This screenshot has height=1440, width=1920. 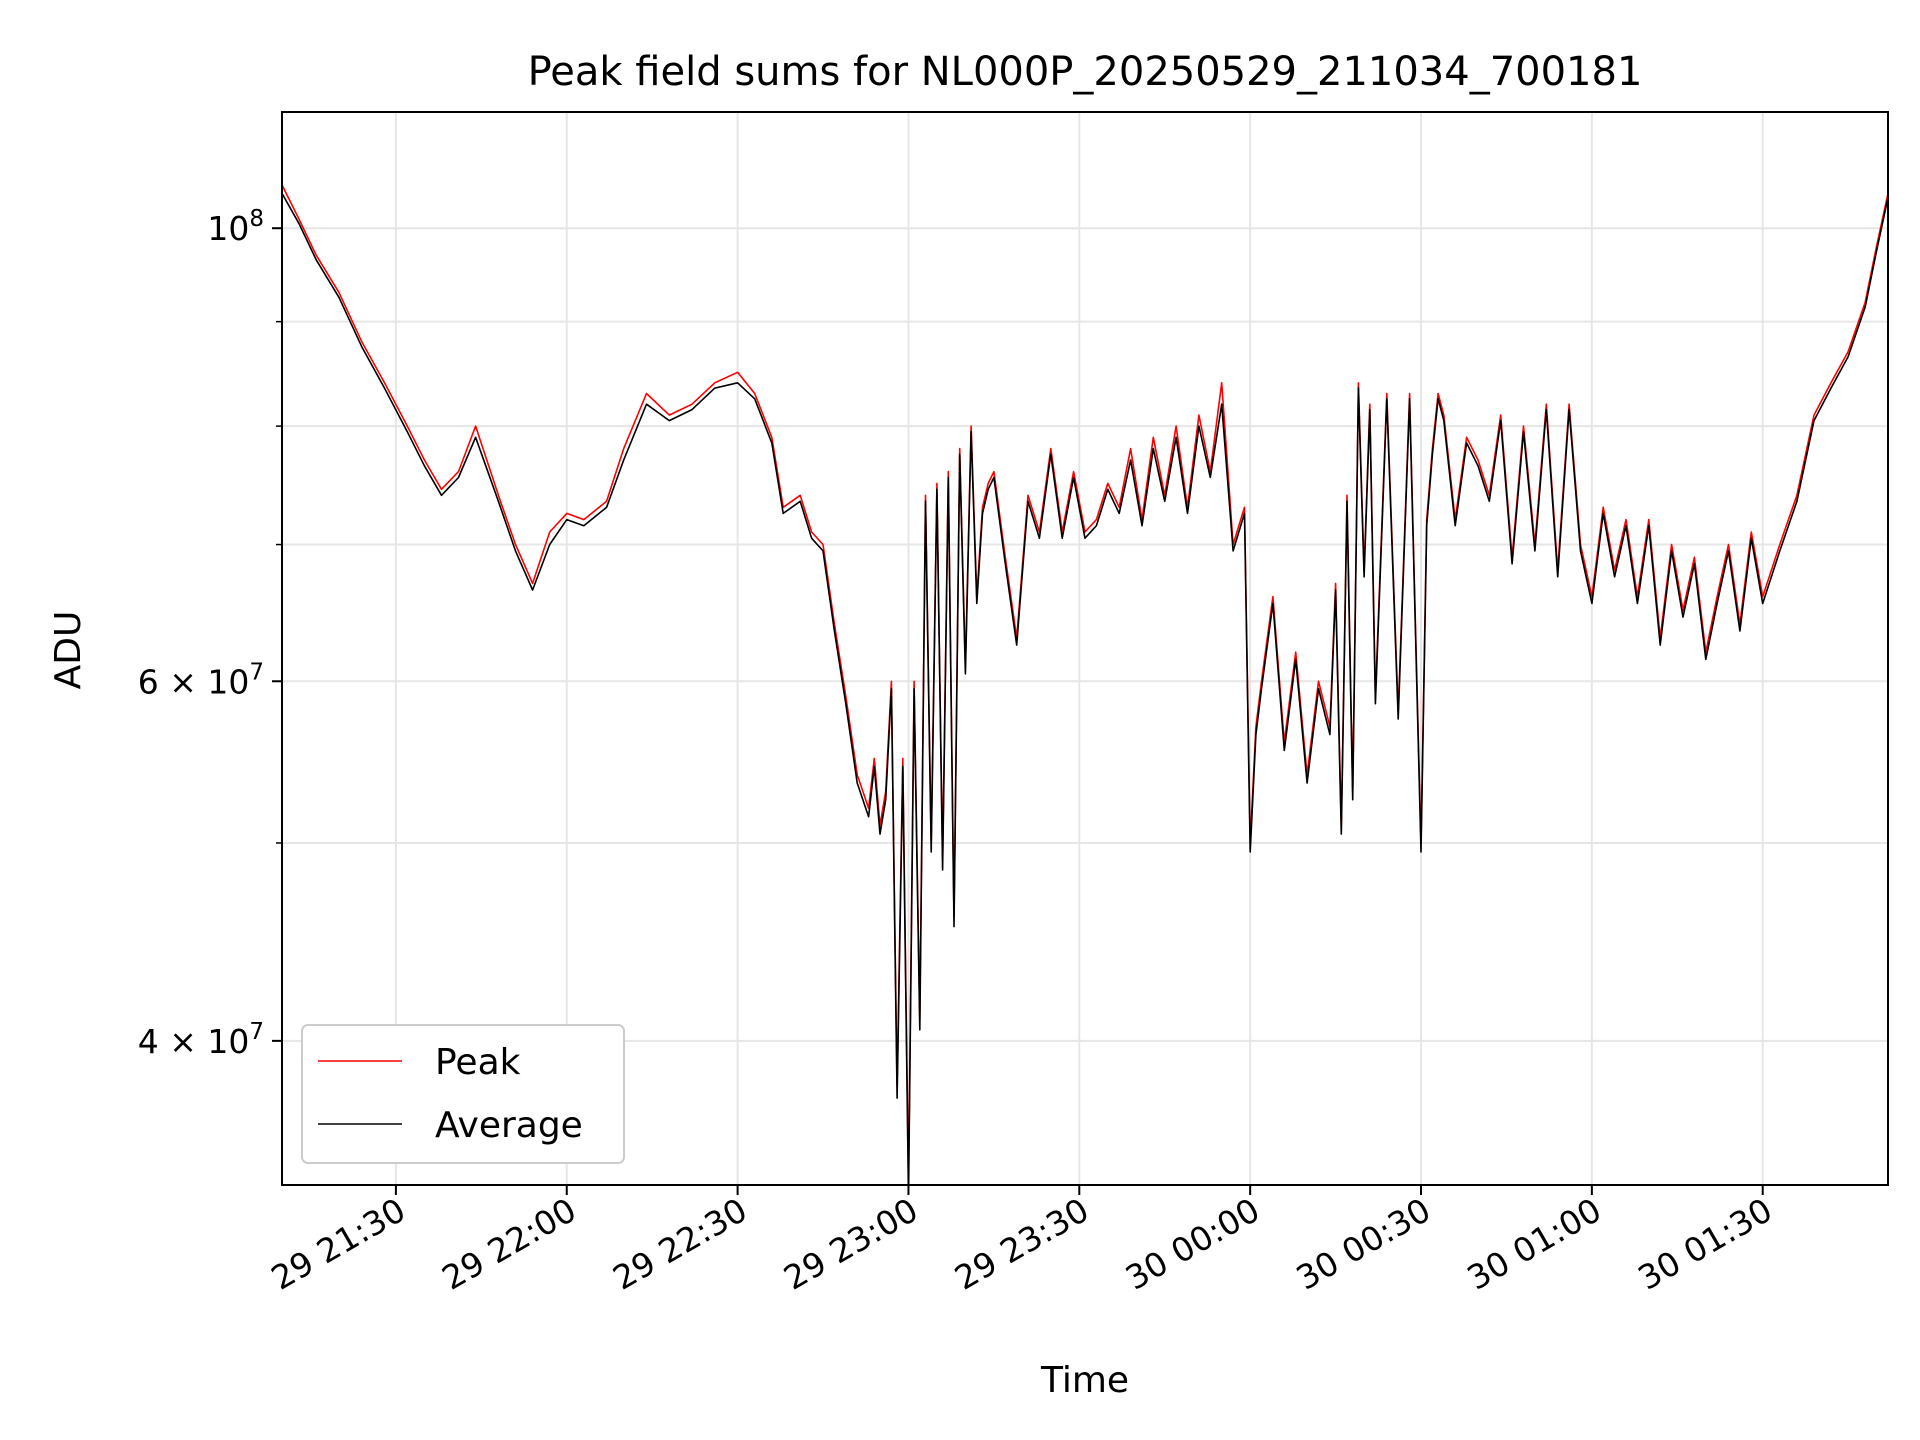 What do you see at coordinates (235, 227) in the screenshot?
I see `y-tick-label-0: 108` at bounding box center [235, 227].